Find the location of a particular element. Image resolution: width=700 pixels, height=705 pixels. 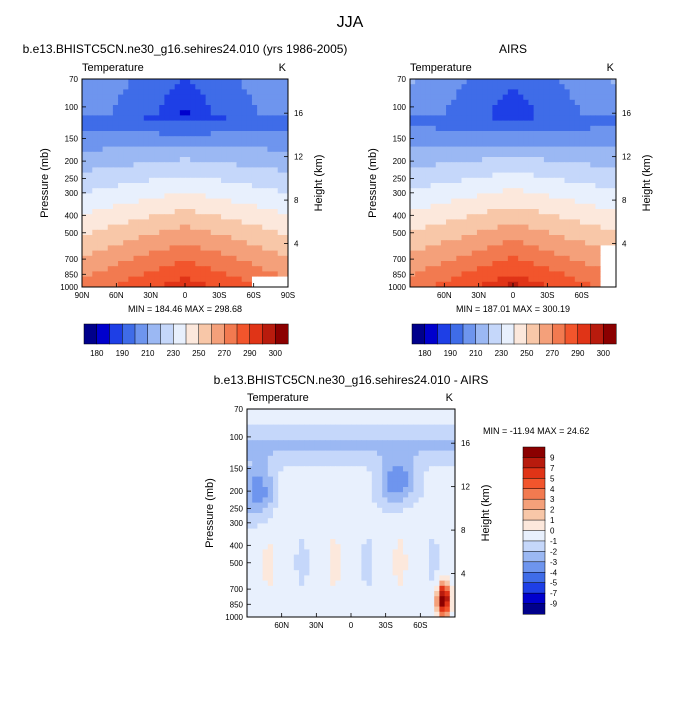

x-tick-label: 60S is located at coordinates (582, 295).